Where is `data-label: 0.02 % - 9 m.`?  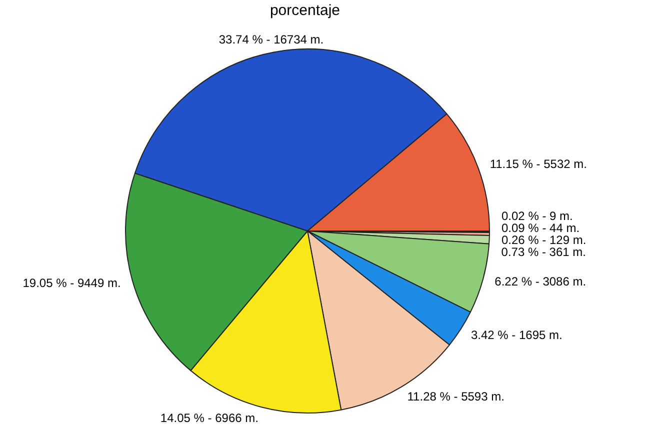
data-label: 0.02 % - 9 m. is located at coordinates (537, 215).